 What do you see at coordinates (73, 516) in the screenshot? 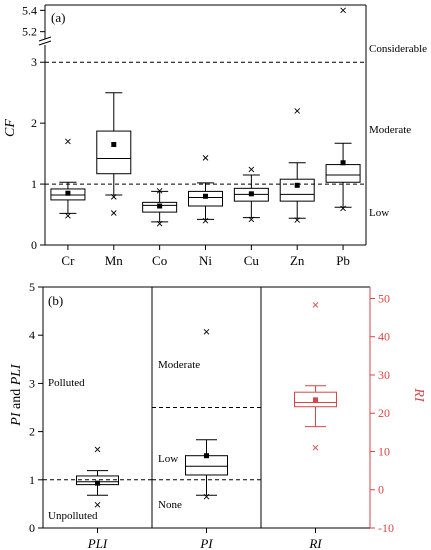
I see `zone-label-unpolluted: Unpolluted` at bounding box center [73, 516].